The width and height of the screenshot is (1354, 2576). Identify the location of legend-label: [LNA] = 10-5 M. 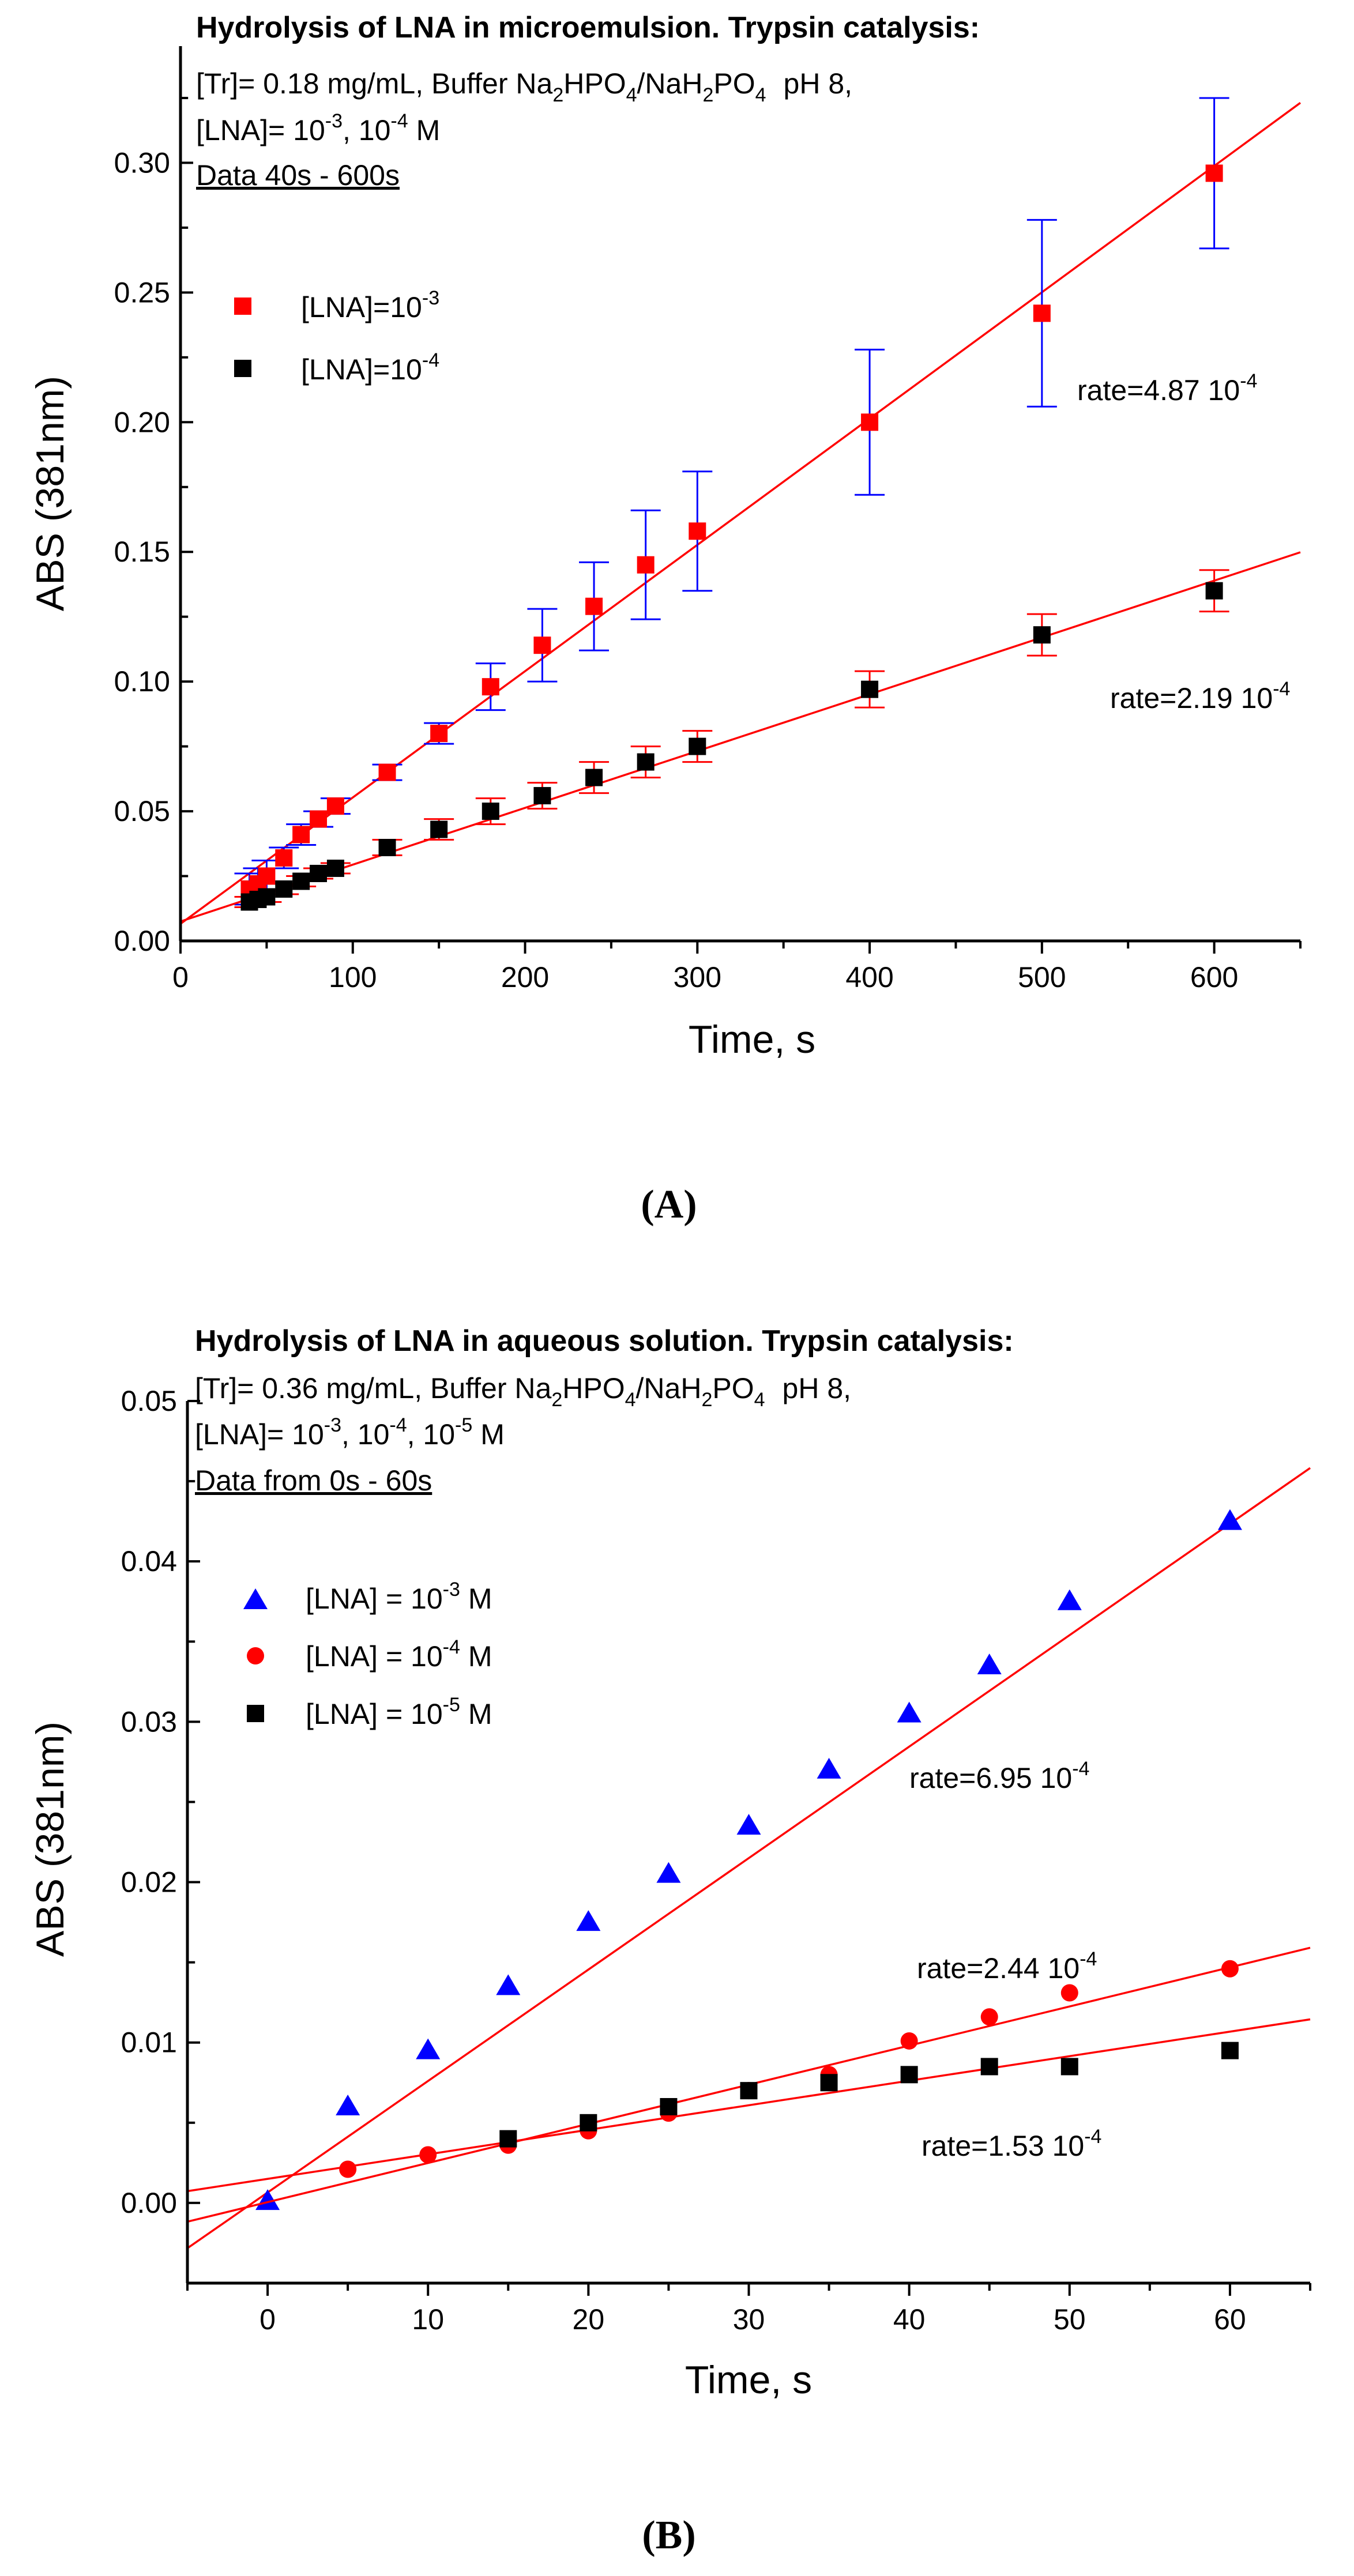
(399, 1712).